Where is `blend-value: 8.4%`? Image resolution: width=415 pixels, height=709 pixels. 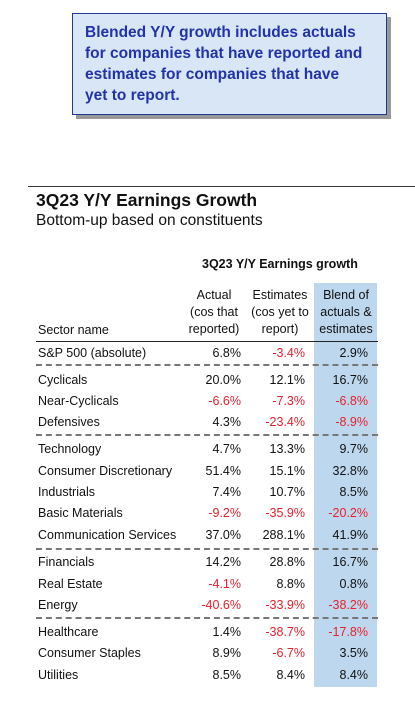
blend-value: 8.4% is located at coordinates (354, 675).